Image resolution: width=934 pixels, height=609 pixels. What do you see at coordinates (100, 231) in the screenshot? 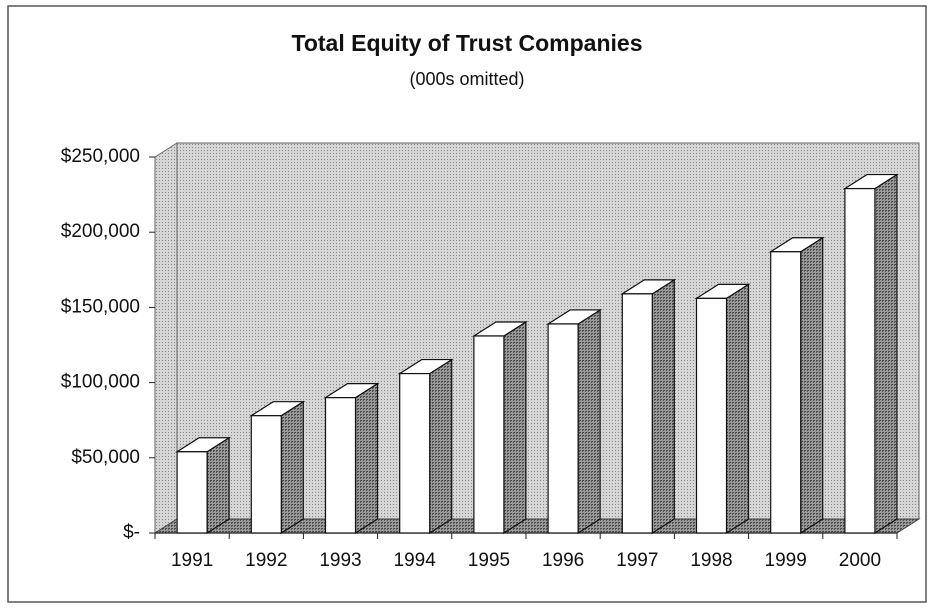
I see `y-tick-label: $200,000` at bounding box center [100, 231].